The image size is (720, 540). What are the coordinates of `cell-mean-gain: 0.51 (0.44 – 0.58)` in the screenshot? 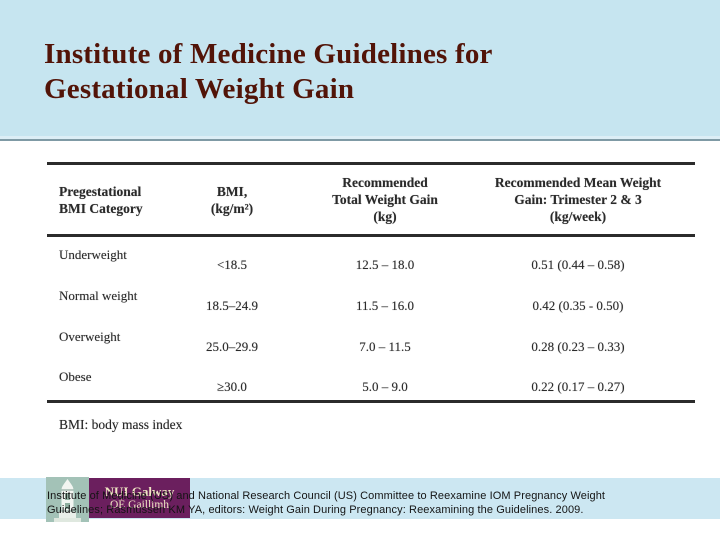 It's located at (578, 264).